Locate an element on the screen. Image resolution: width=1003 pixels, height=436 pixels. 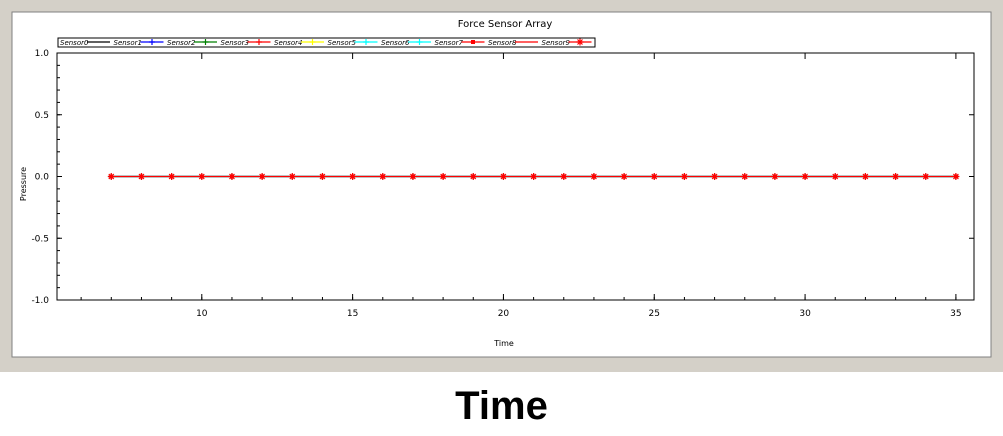
legend-label: Sensor9 is located at coordinates (556, 43).